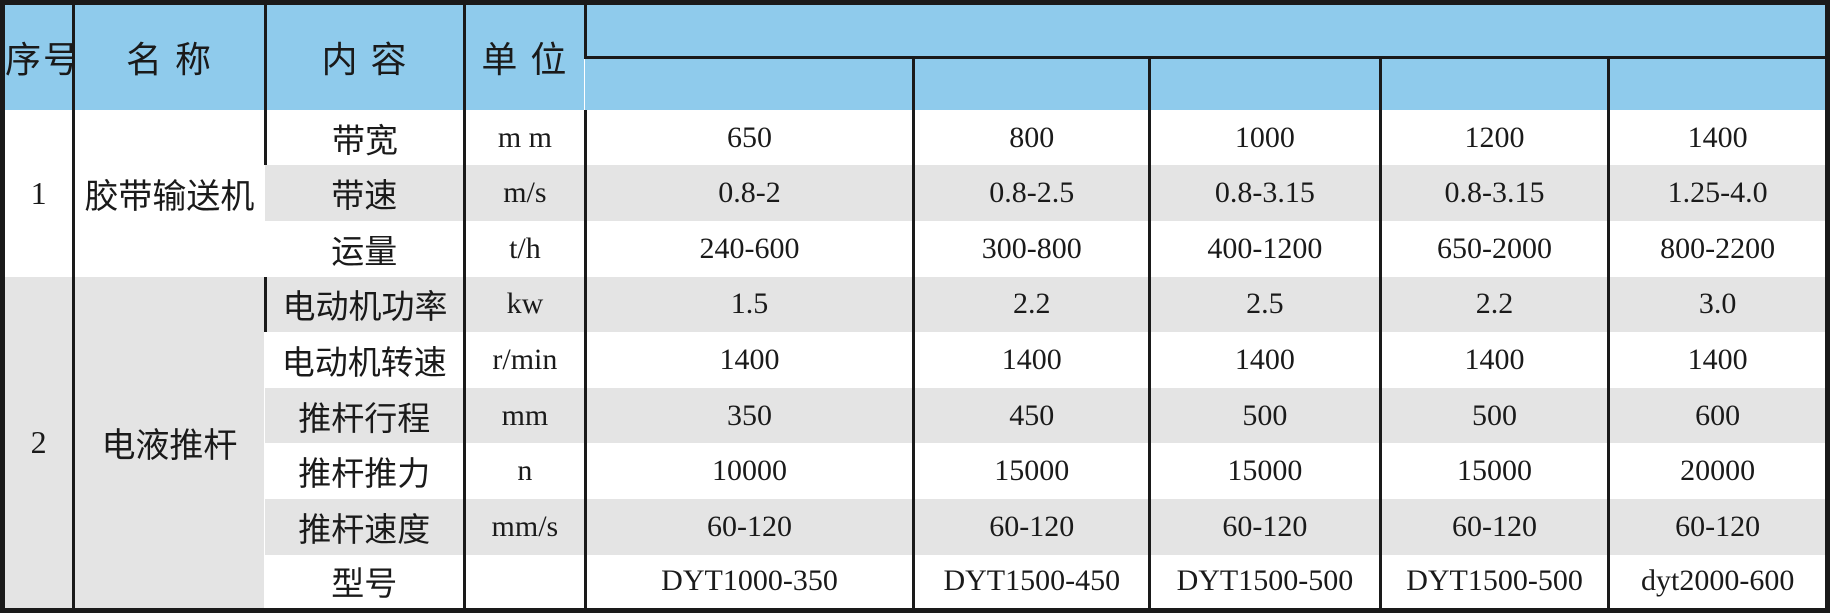 This screenshot has width=1830, height=613. What do you see at coordinates (365, 193) in the screenshot?
I see `row-label: 带速` at bounding box center [365, 193].